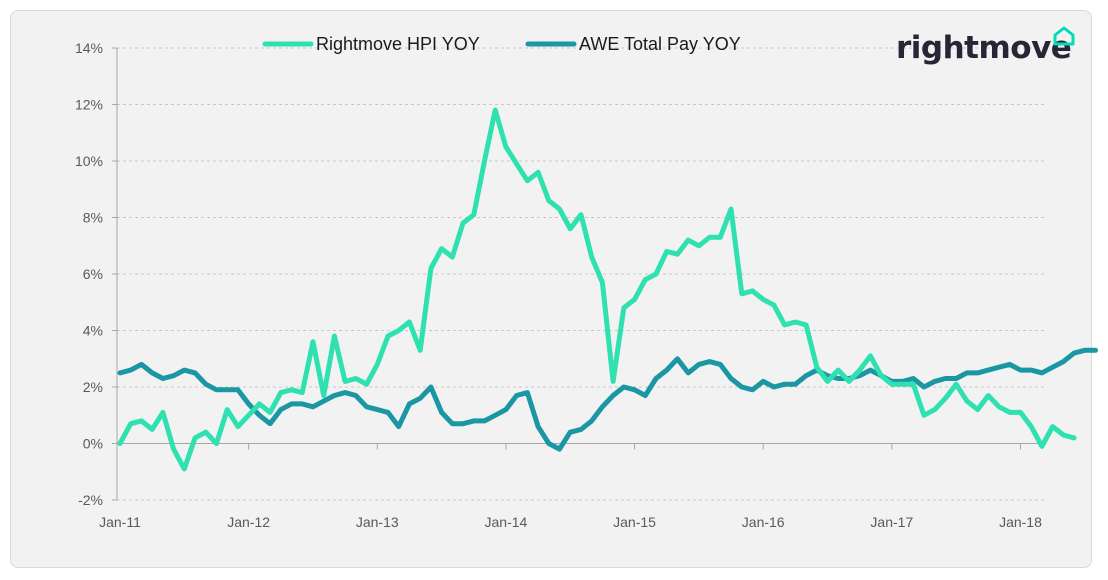 Image resolution: width=1108 pixels, height=580 pixels. I want to click on y-tick-label: -2%, so click(90, 500).